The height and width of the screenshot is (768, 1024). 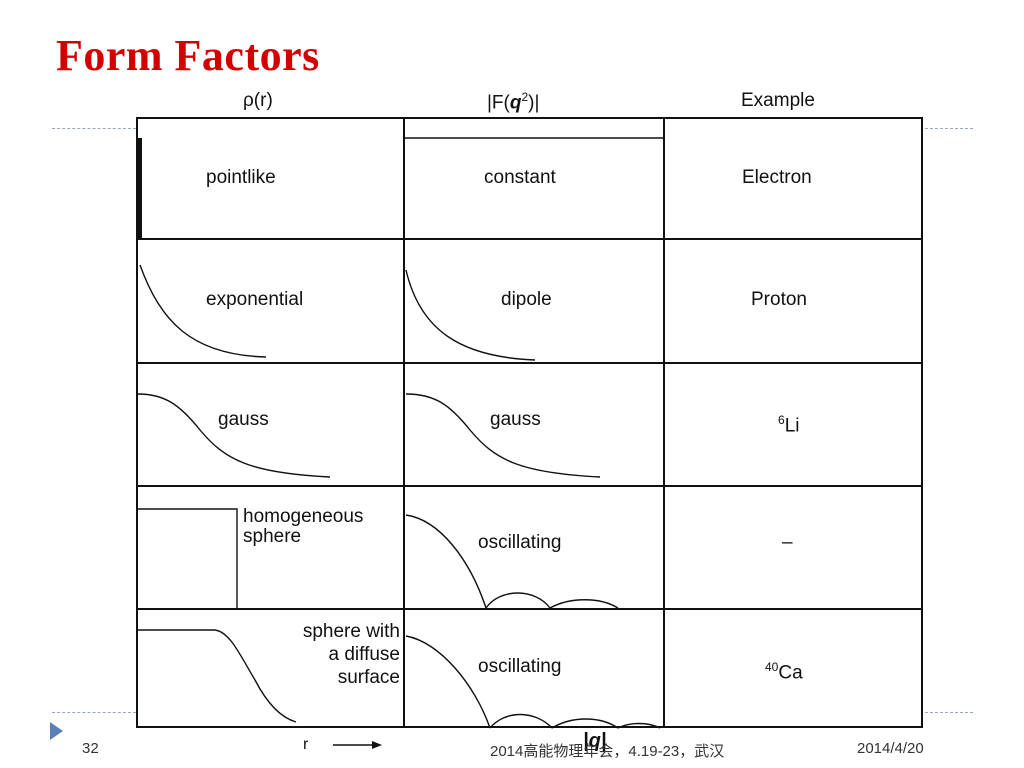 I want to click on example-lithium6: 6Li, so click(x=789, y=425).